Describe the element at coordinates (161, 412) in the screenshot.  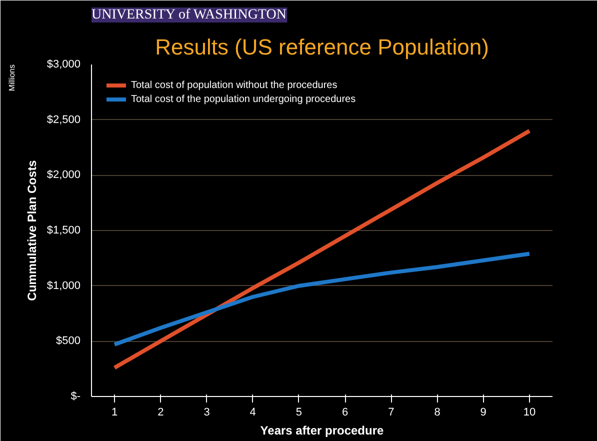
I see `x-tick-label: 2` at that location.